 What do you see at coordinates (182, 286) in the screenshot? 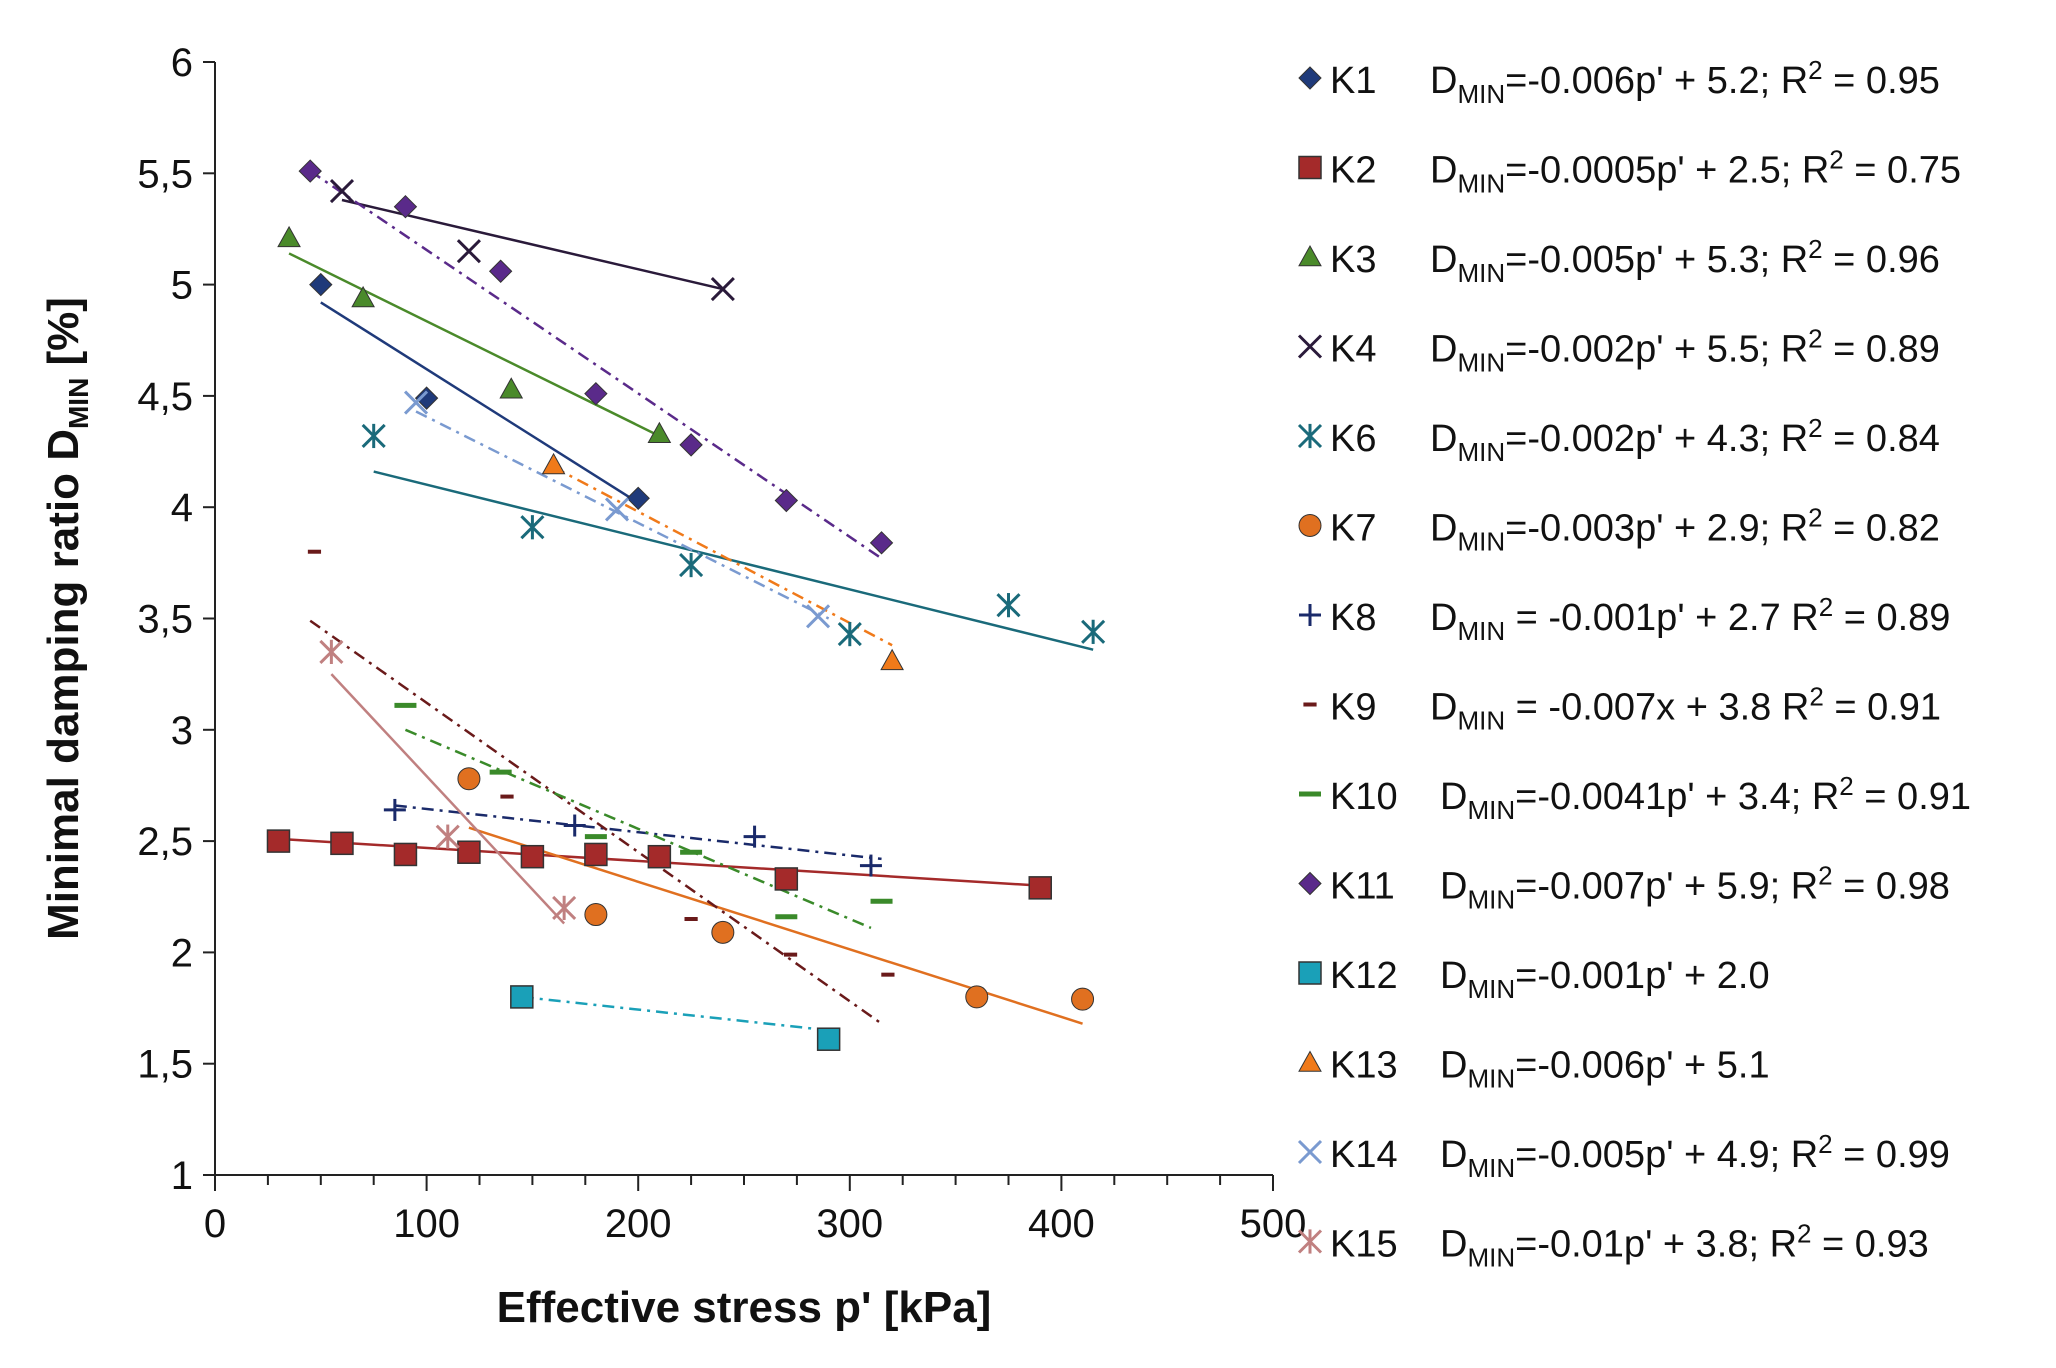
I see `y-tick-label: 5` at bounding box center [182, 286].